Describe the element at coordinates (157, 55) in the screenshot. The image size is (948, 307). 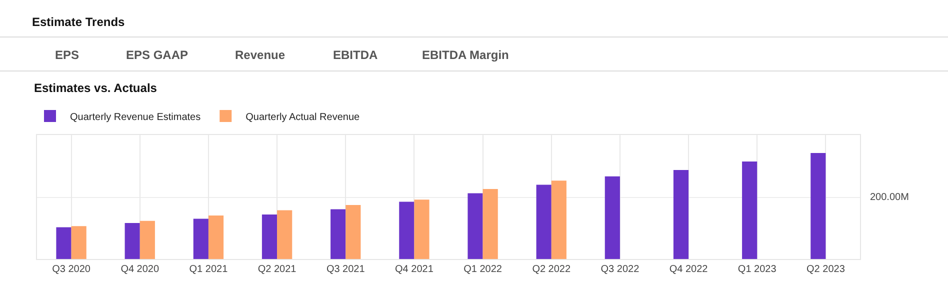
I see `text: EPS GAAP` at that location.